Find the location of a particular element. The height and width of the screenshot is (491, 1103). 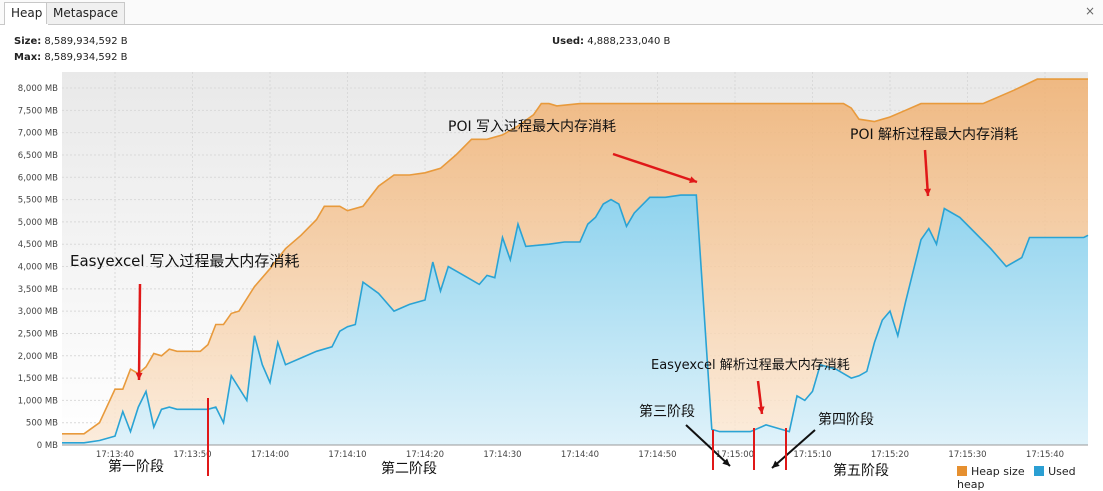

x-tick-label: 17:14:10 is located at coordinates (347, 455).